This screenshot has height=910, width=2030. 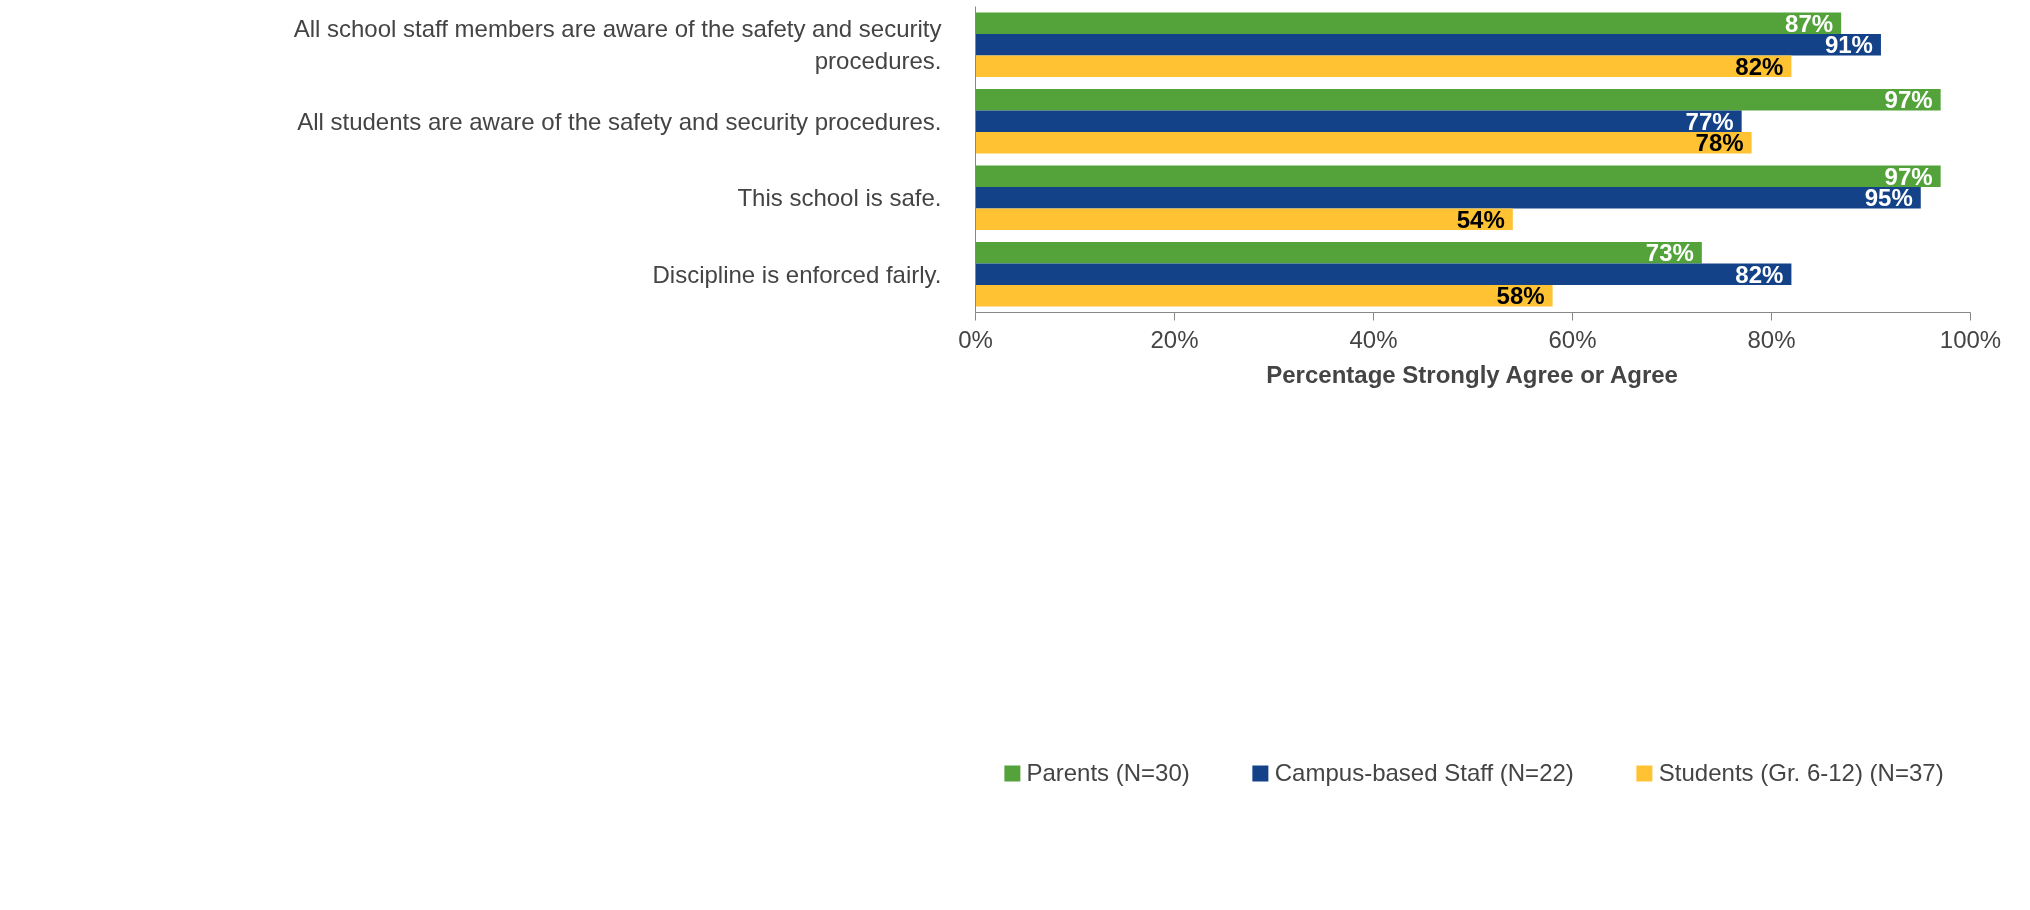 I want to click on text: 58%, so click(x=1520, y=296).